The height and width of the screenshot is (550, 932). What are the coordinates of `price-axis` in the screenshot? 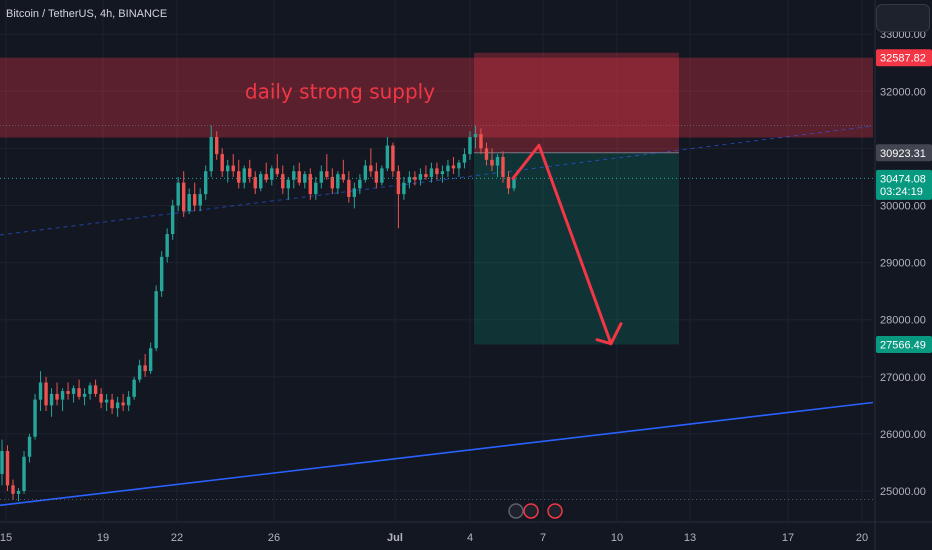 It's located at (903, 275).